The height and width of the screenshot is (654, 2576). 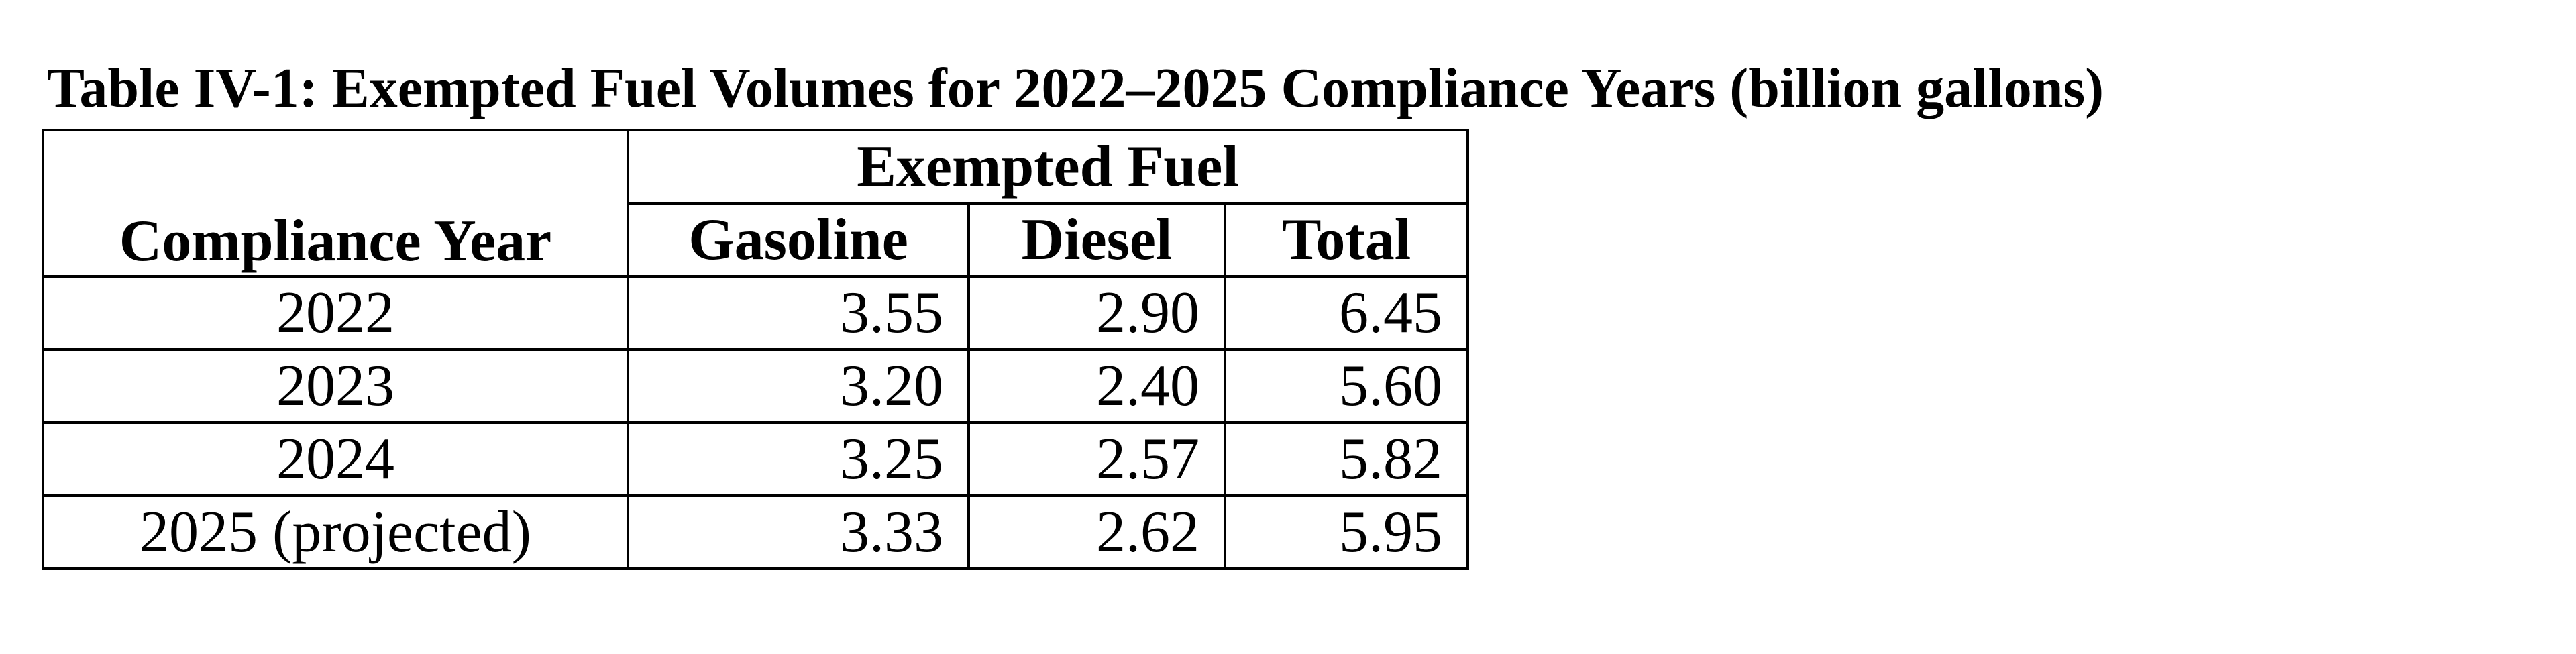 I want to click on table-row: 2025 (projected) 3.33 2.62 5.95, so click(x=755, y=532).